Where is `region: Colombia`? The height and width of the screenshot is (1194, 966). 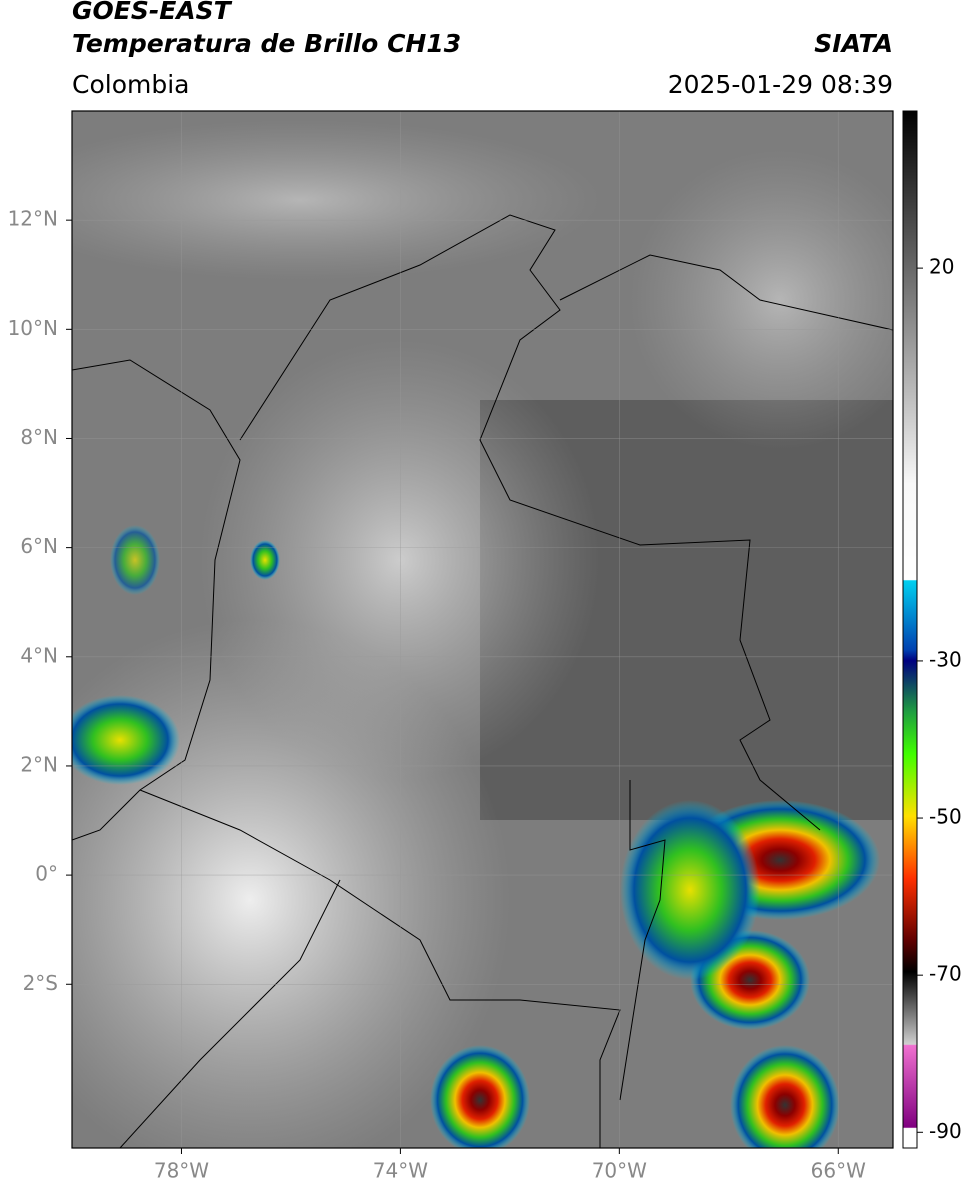 region: Colombia is located at coordinates (130, 84).